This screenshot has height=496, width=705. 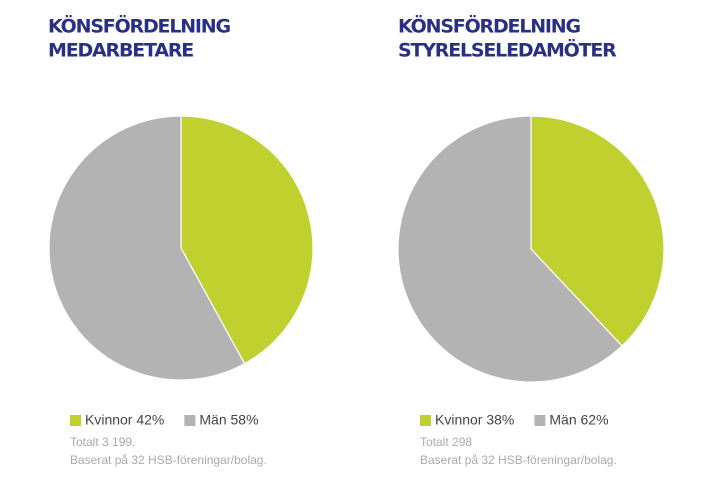 What do you see at coordinates (507, 50) in the screenshot?
I see `chart-title: STYRELSELEDAMÖTER` at bounding box center [507, 50].